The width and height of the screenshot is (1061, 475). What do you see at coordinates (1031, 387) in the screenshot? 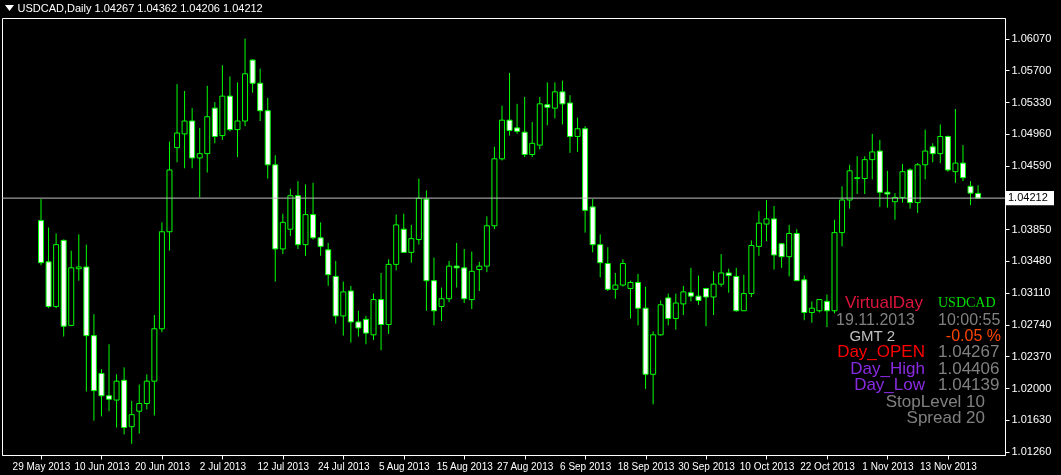
I see `y-tick-label: 1.02000` at bounding box center [1031, 387].